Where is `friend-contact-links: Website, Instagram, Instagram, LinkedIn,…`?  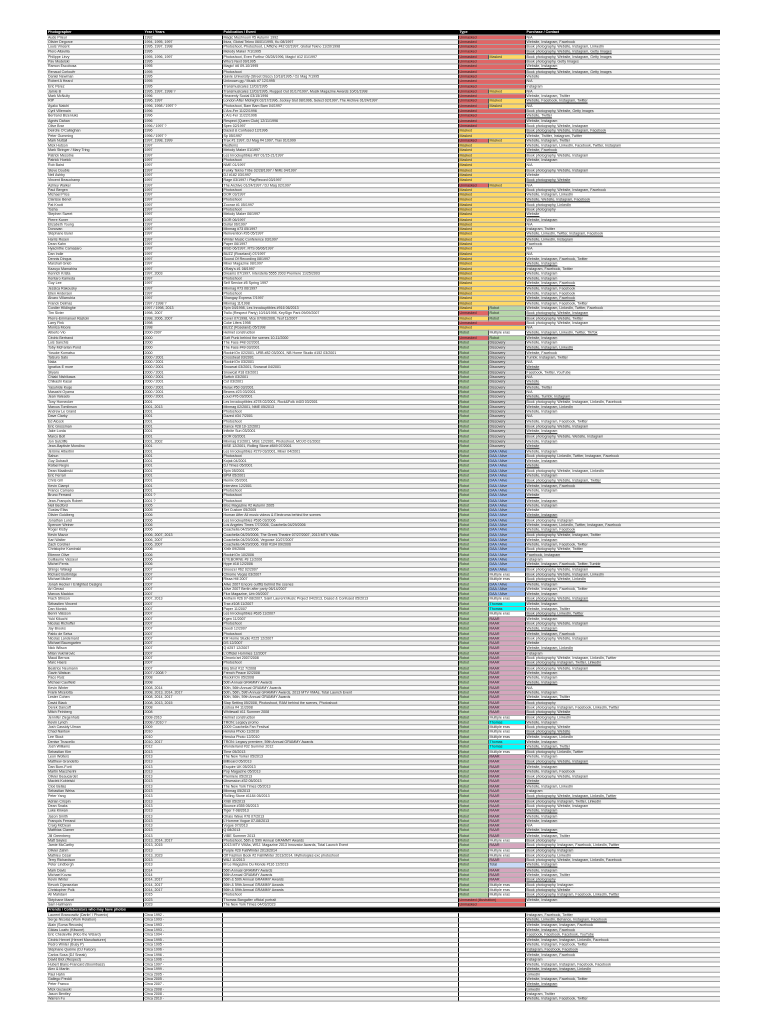 friend-contact-links: Website, Instagram, Instagram, LinkedIn,… is located at coordinates (622, 940).